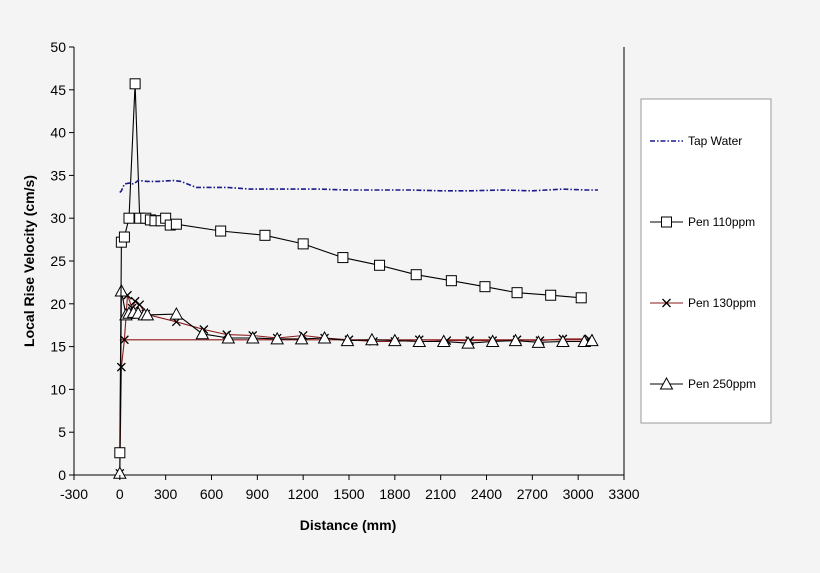 The width and height of the screenshot is (820, 573). I want to click on x-tick-label: 1800, so click(394, 494).